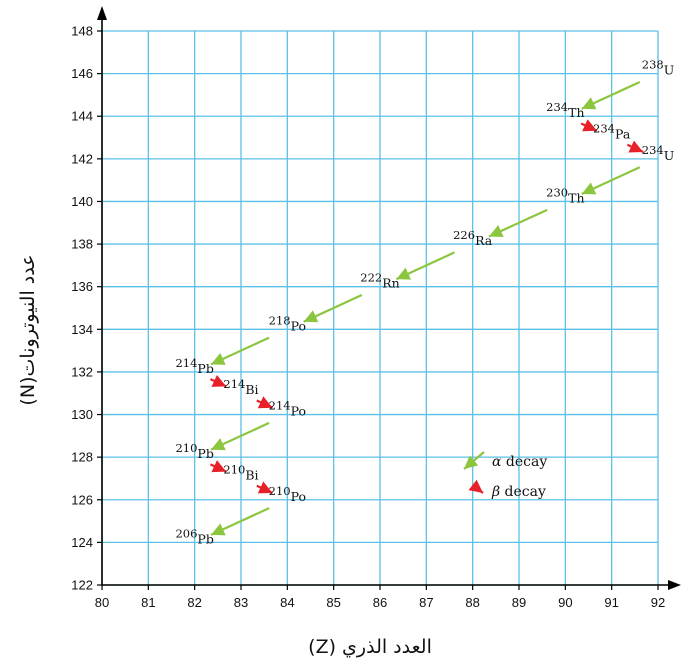 The height and width of the screenshot is (665, 681). I want to click on y-axis-arrowhead, so click(102, 13).